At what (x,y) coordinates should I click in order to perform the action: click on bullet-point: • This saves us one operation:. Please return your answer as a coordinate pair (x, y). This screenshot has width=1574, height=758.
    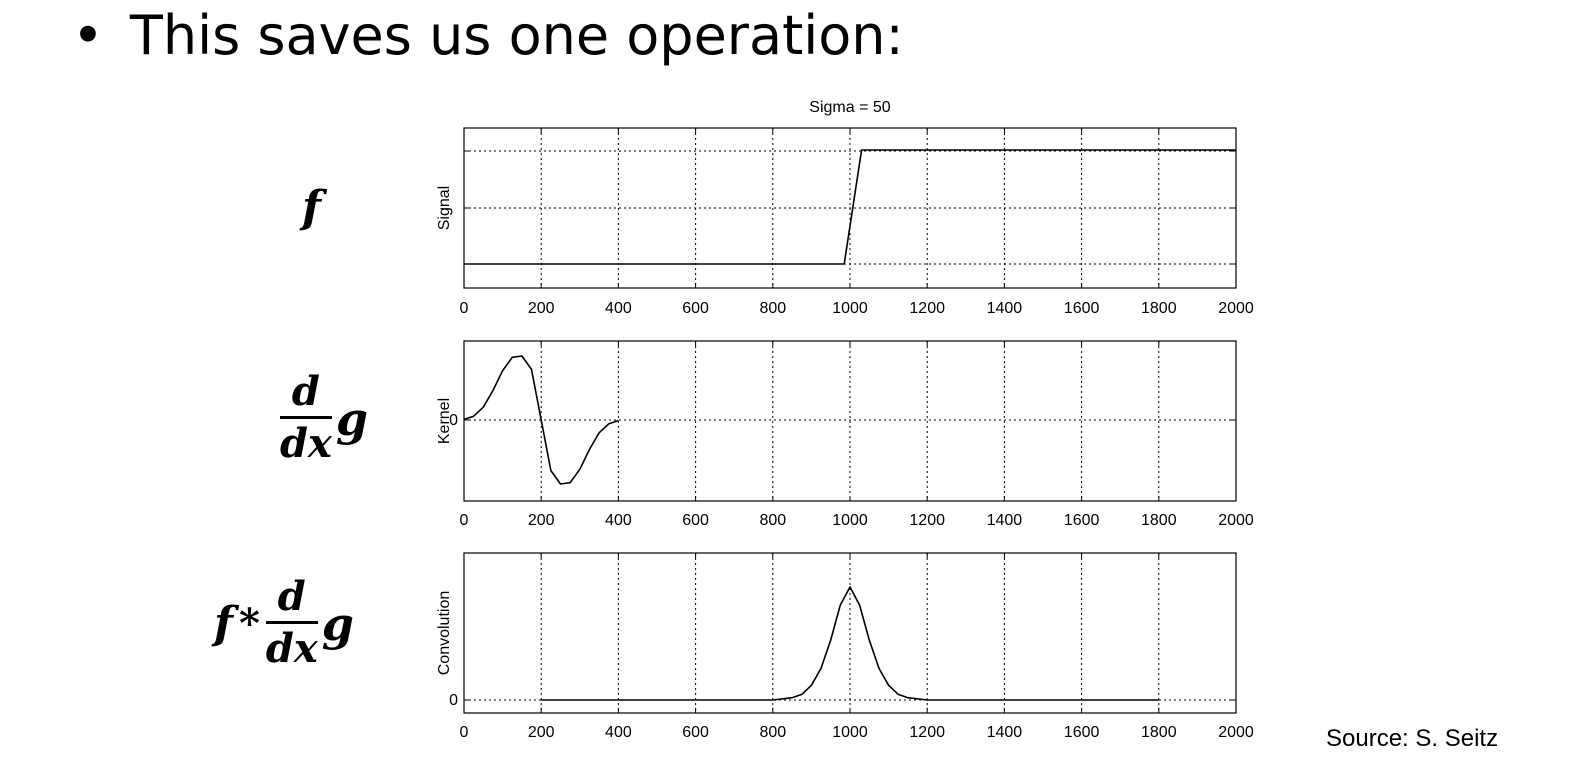
    Looking at the image, I should click on (488, 35).